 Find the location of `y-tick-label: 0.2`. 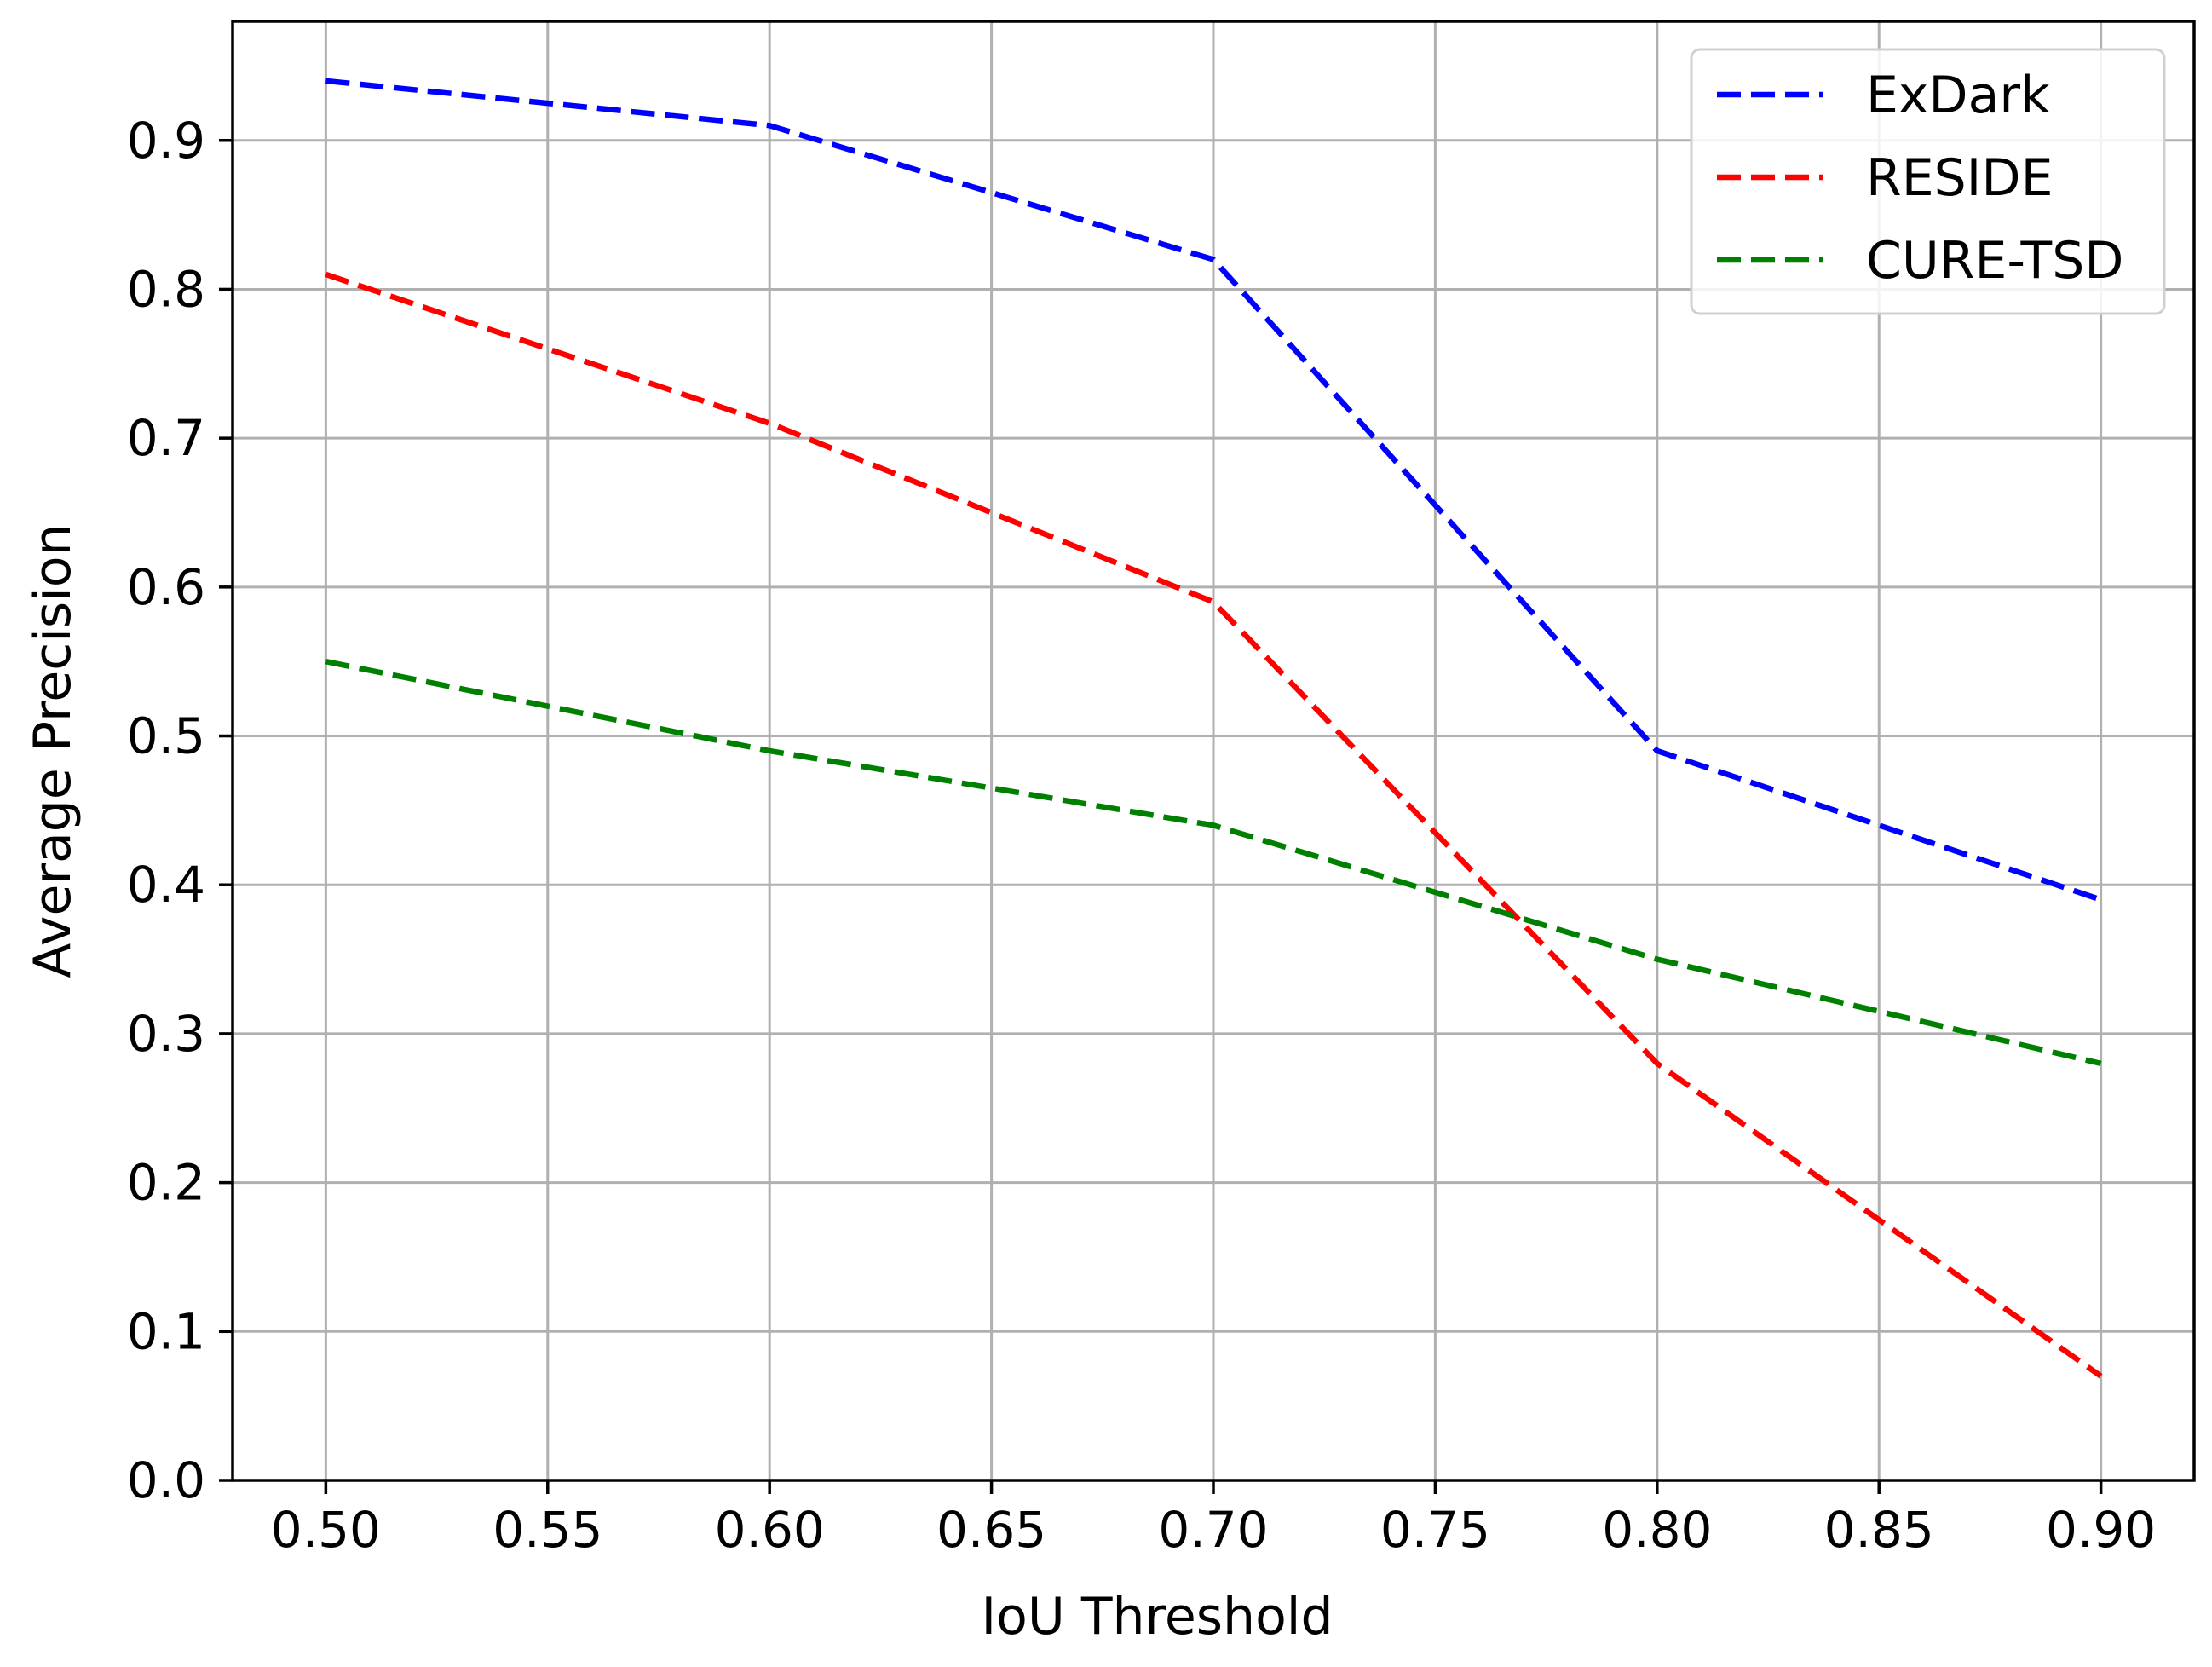

y-tick-label: 0.2 is located at coordinates (166, 1183).